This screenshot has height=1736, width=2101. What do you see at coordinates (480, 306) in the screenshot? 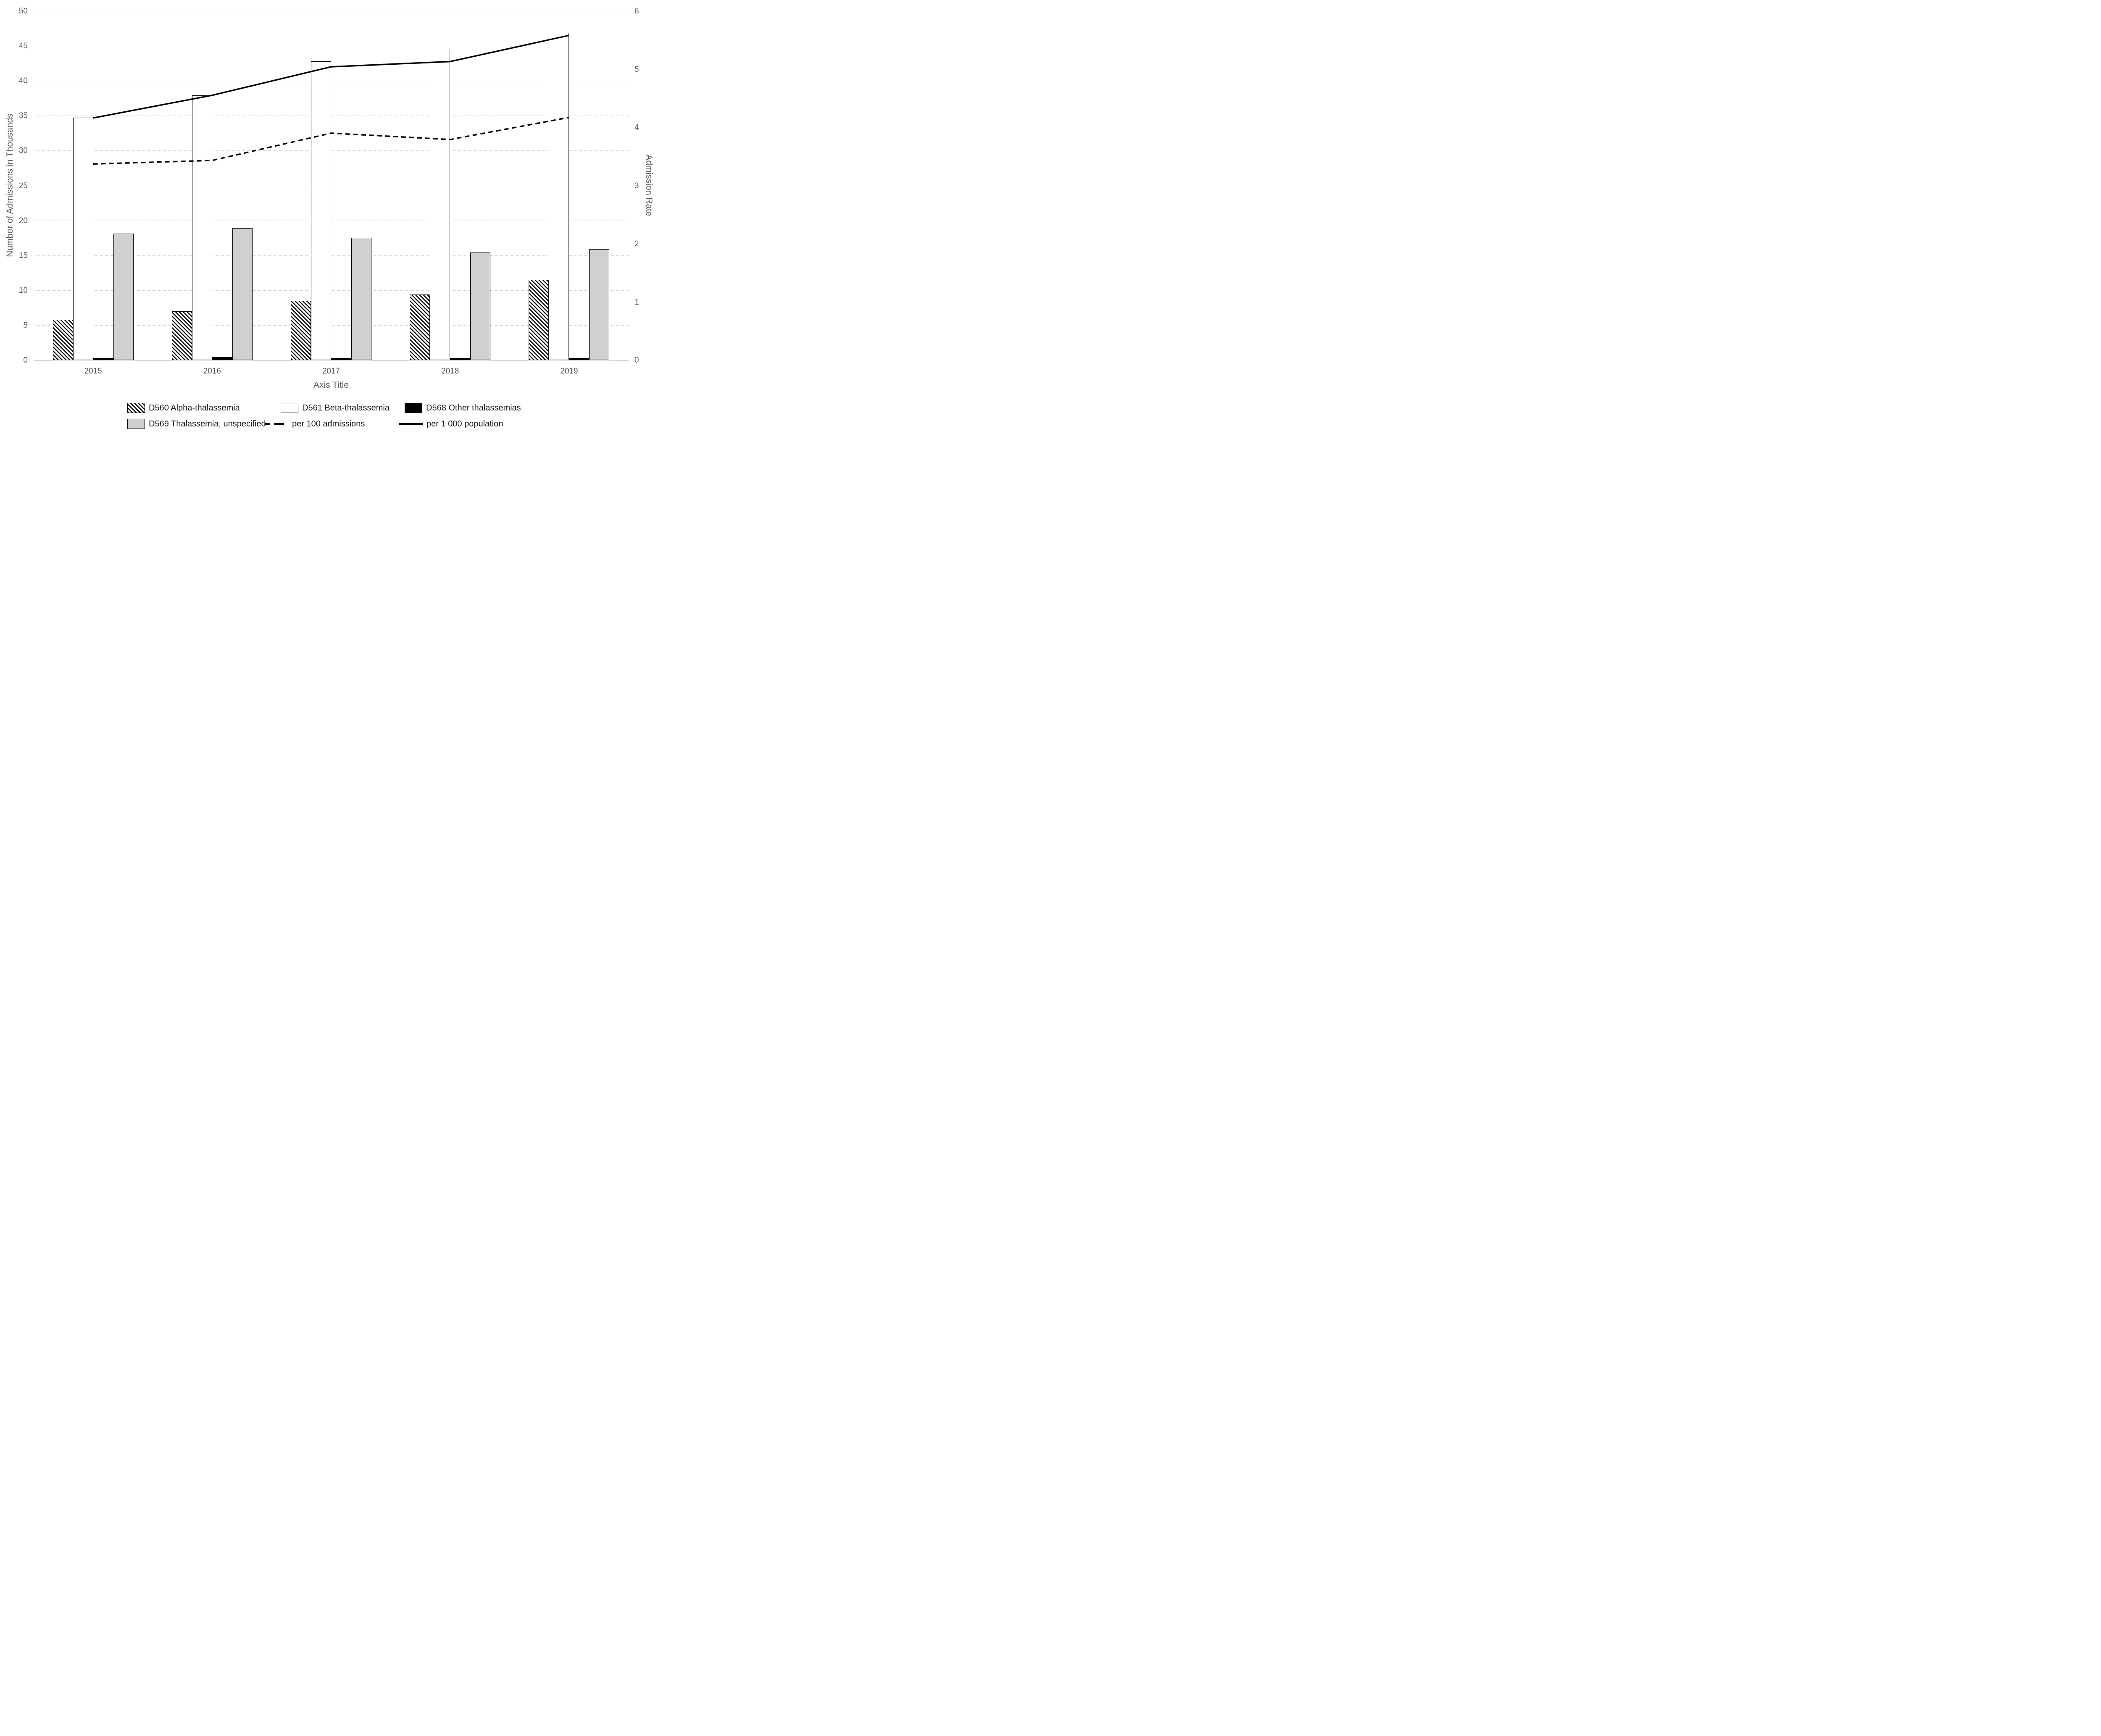
I see `bar-d569-2018` at bounding box center [480, 306].